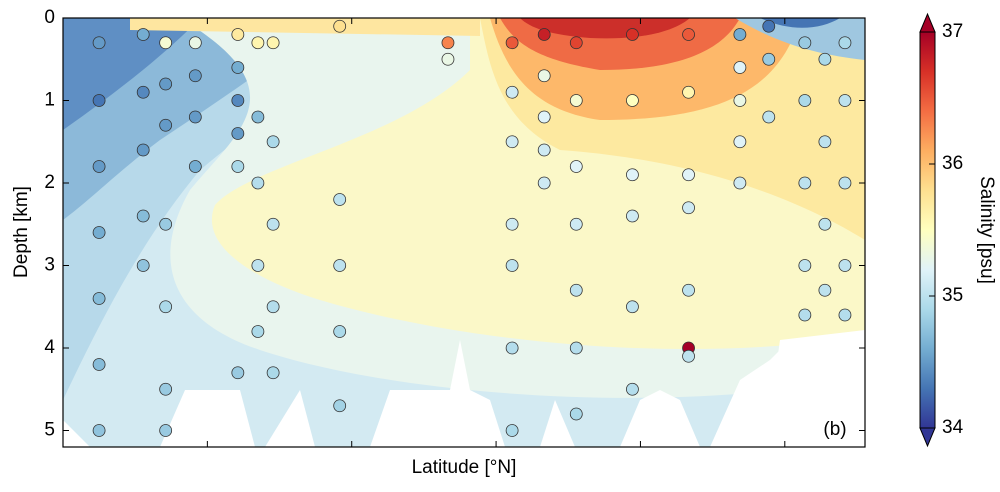  What do you see at coordinates (49, 17) in the screenshot?
I see `y-tick-label: 0` at bounding box center [49, 17].